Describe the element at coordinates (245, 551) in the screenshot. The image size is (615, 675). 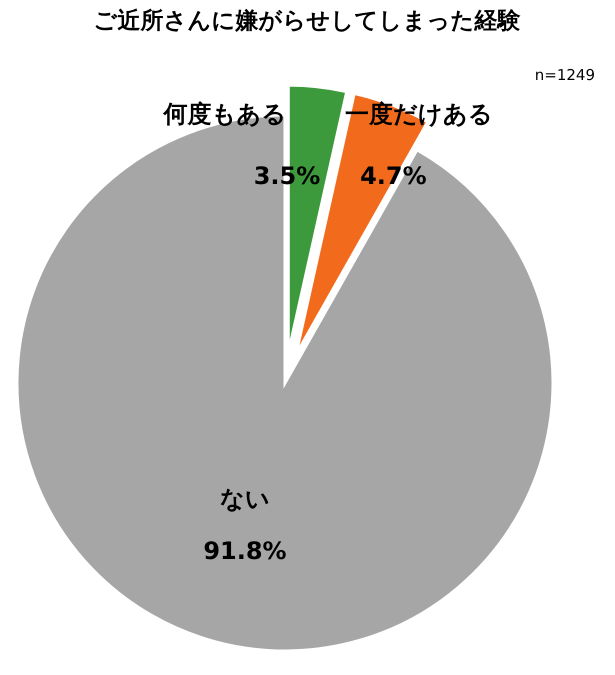
I see `data-label: 91.8%` at that location.